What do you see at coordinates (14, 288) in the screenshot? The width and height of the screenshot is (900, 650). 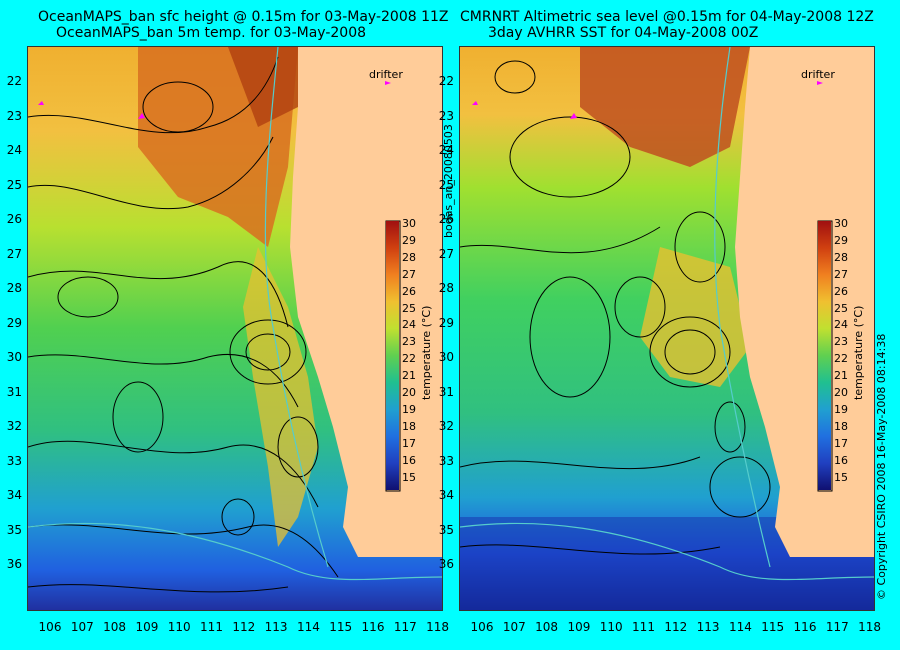 I see `latitude-label: 28` at bounding box center [14, 288].